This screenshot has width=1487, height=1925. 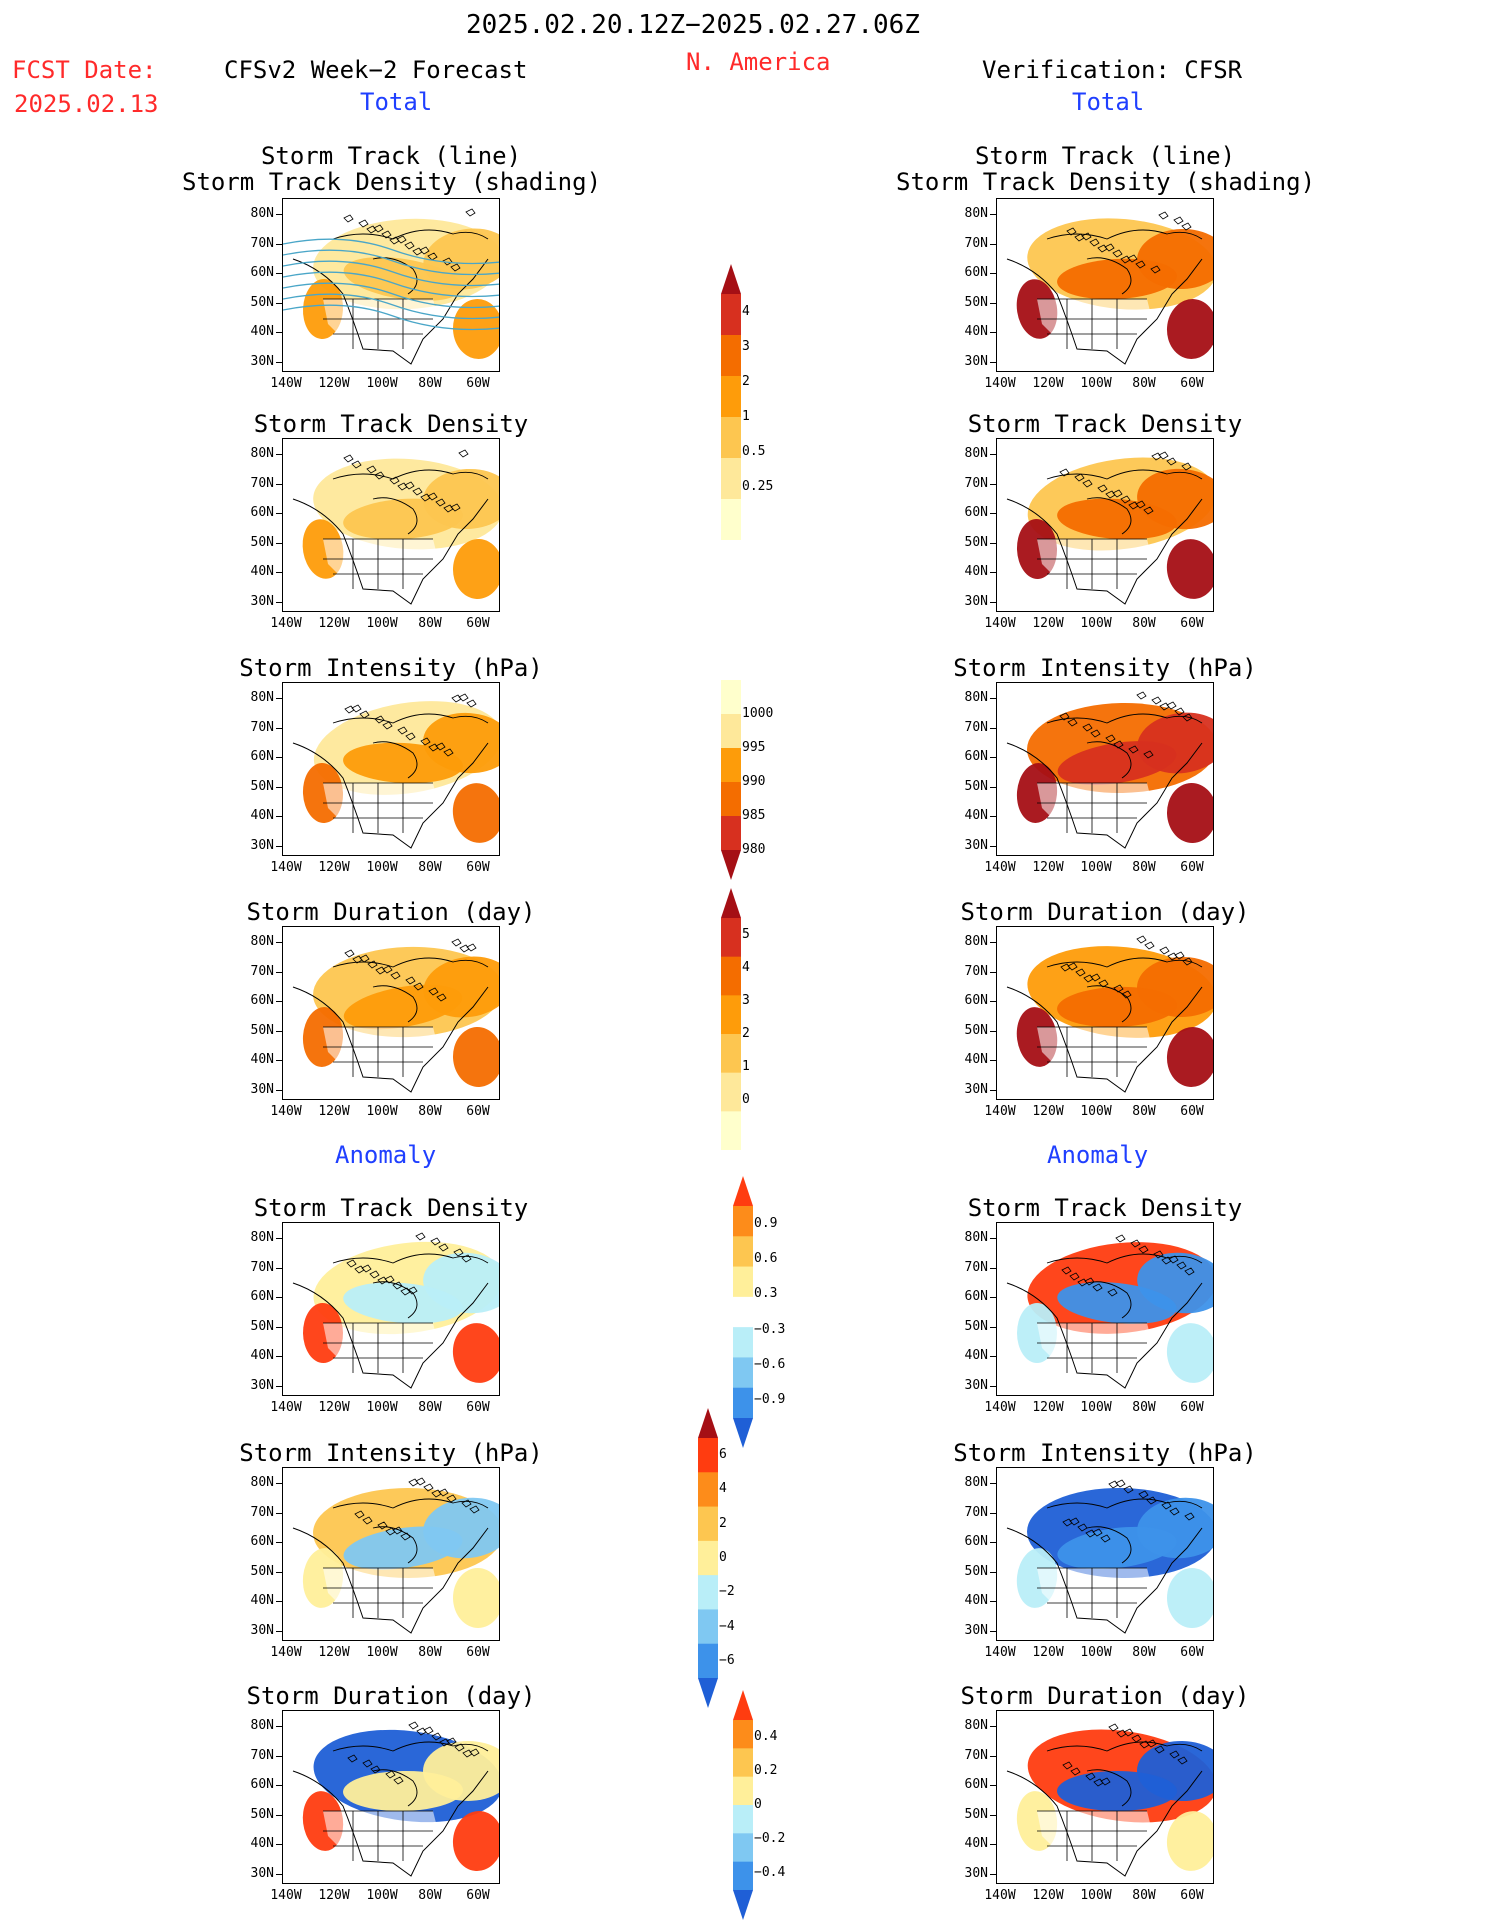 I want to click on colorbar-label: 980, so click(x=754, y=849).